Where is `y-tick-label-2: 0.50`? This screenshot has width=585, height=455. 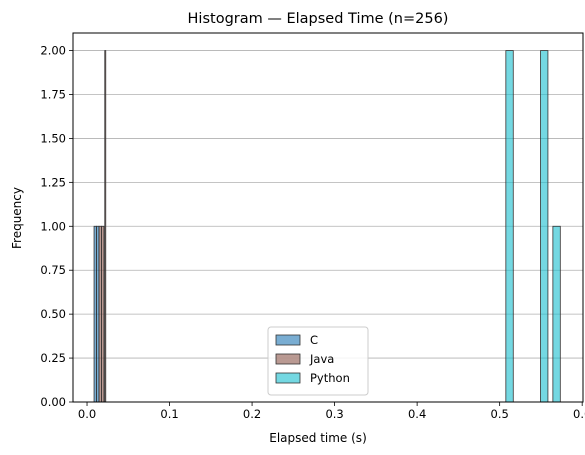
y-tick-label-2: 0.50 is located at coordinates (53, 314).